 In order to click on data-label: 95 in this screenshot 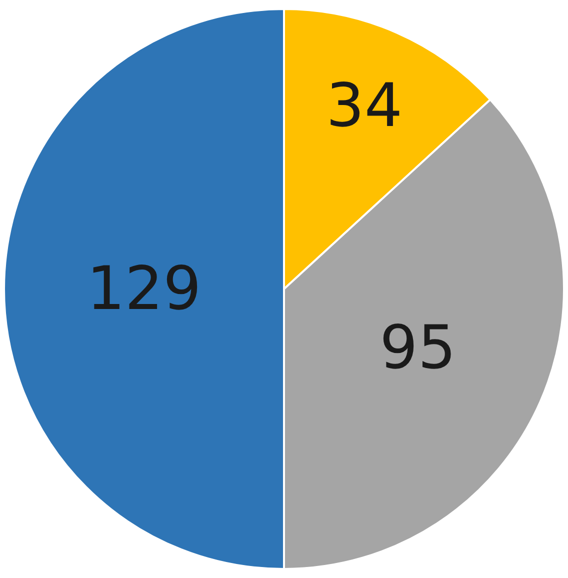, I will do `click(418, 347)`.